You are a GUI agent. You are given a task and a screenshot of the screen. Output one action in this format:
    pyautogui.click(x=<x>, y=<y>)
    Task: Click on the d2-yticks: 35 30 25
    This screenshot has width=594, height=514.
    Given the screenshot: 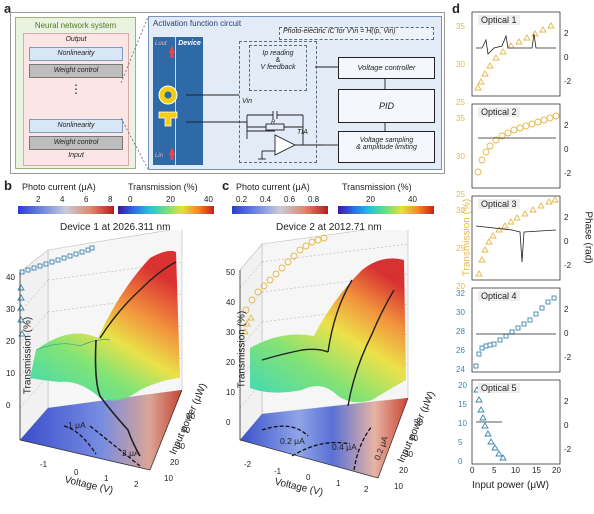 What is the action you would take?
    pyautogui.click(x=460, y=157)
    